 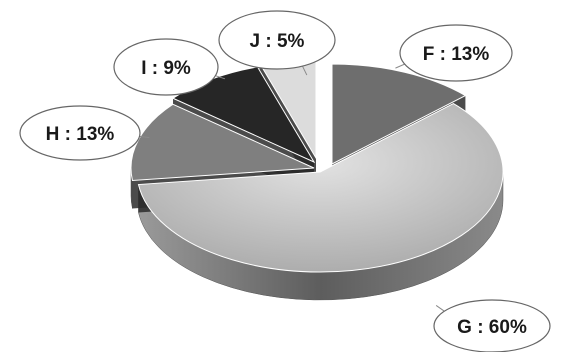 I want to click on leader-line-J, so click(x=305, y=70).